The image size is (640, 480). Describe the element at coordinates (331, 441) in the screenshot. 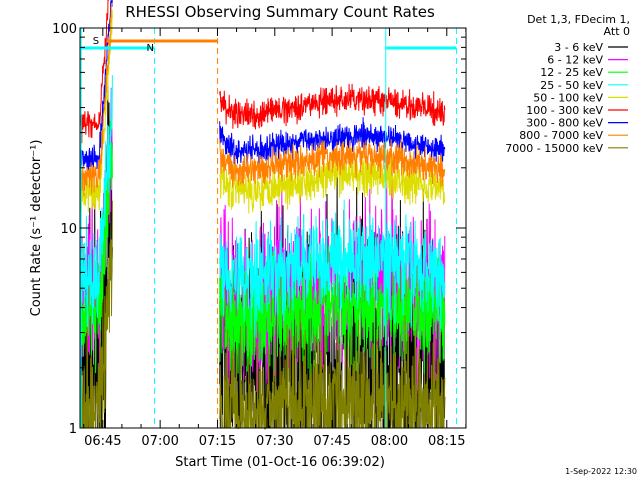

I see `x-tick-label: 07:45` at that location.